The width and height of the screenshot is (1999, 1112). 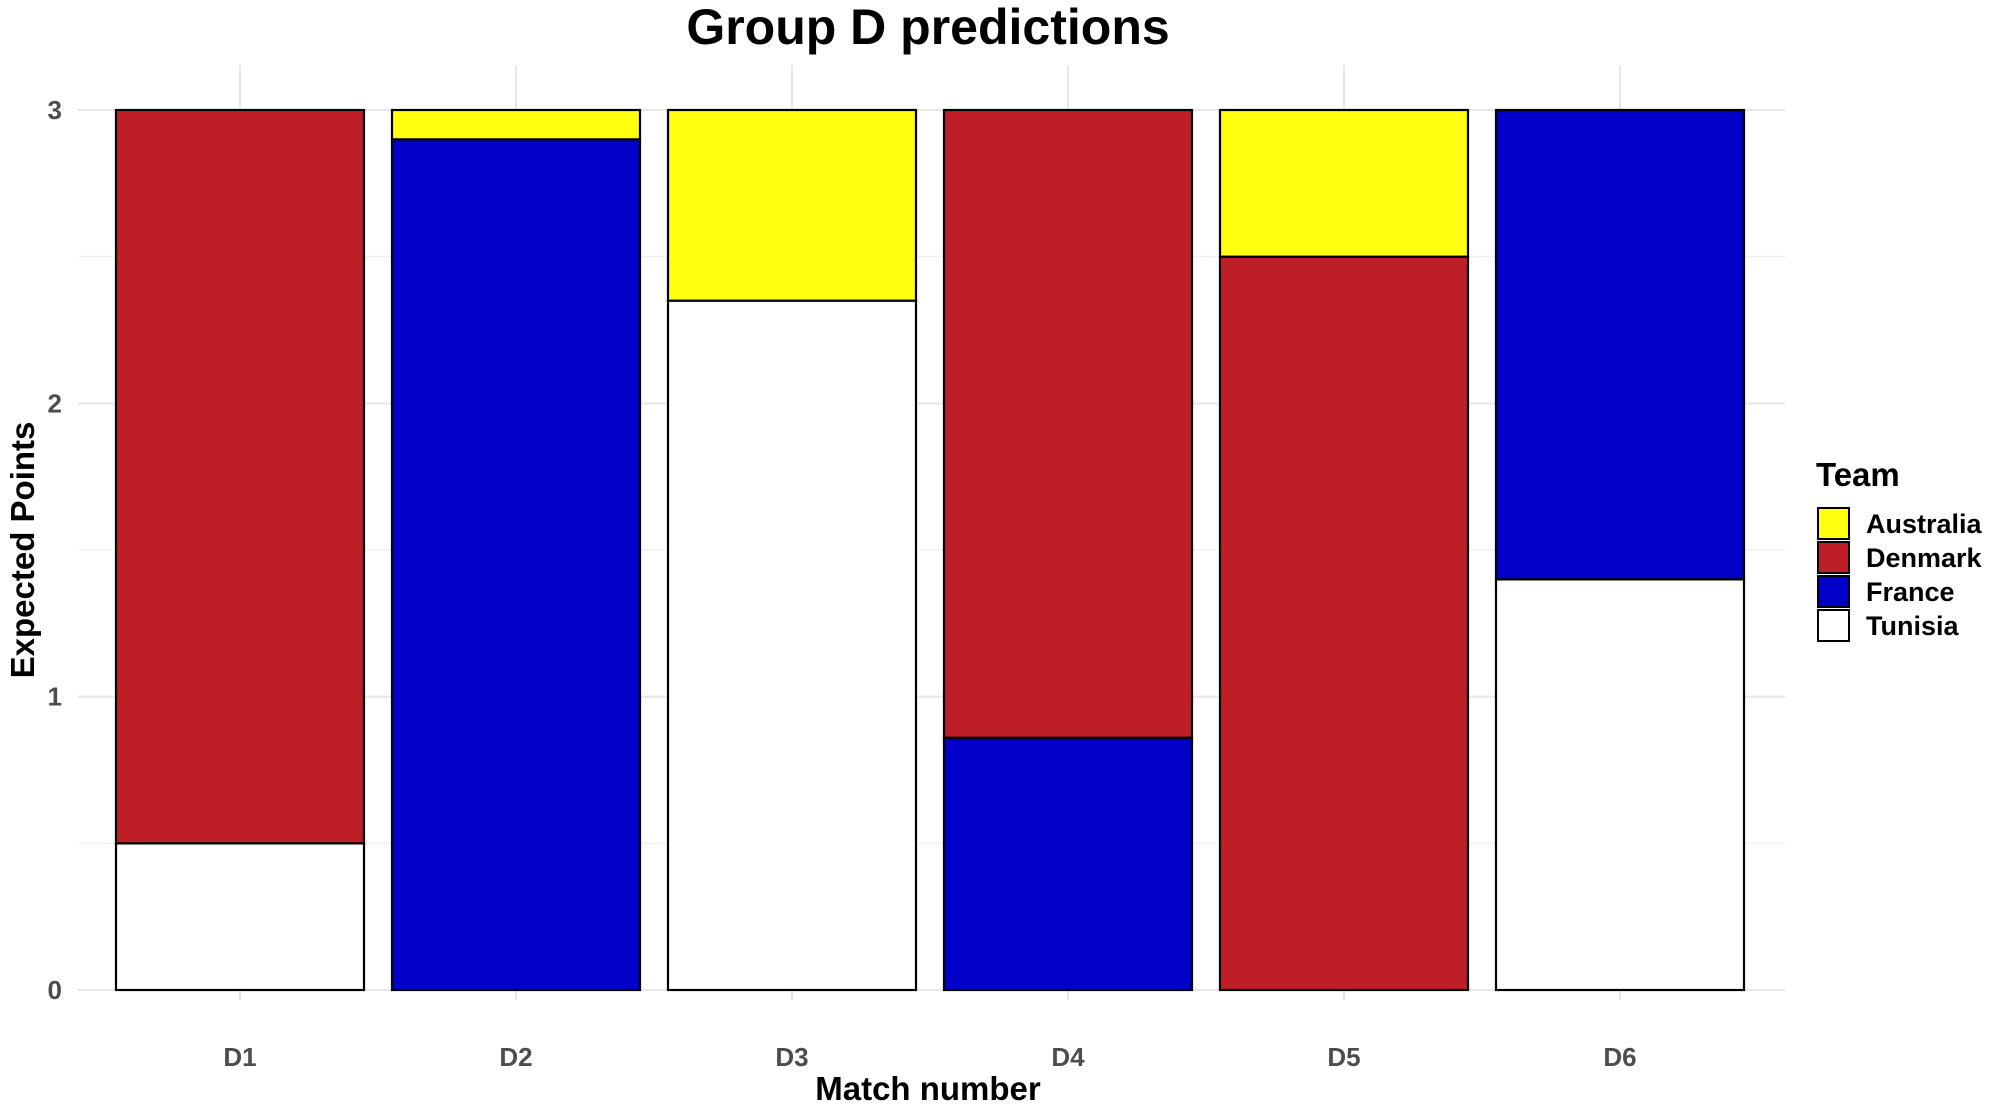 What do you see at coordinates (1343, 1057) in the screenshot?
I see `x-tick-label: D5` at bounding box center [1343, 1057].